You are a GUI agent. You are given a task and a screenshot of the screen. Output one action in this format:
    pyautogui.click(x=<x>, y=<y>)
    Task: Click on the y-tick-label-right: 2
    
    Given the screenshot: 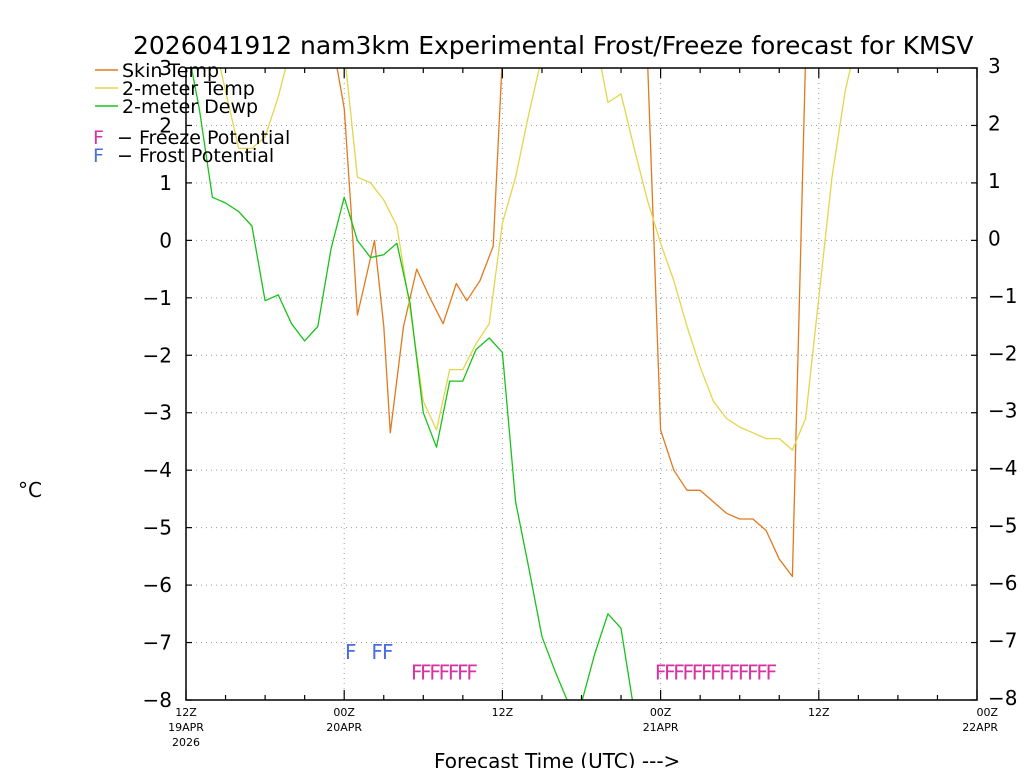 What is the action you would take?
    pyautogui.click(x=994, y=123)
    